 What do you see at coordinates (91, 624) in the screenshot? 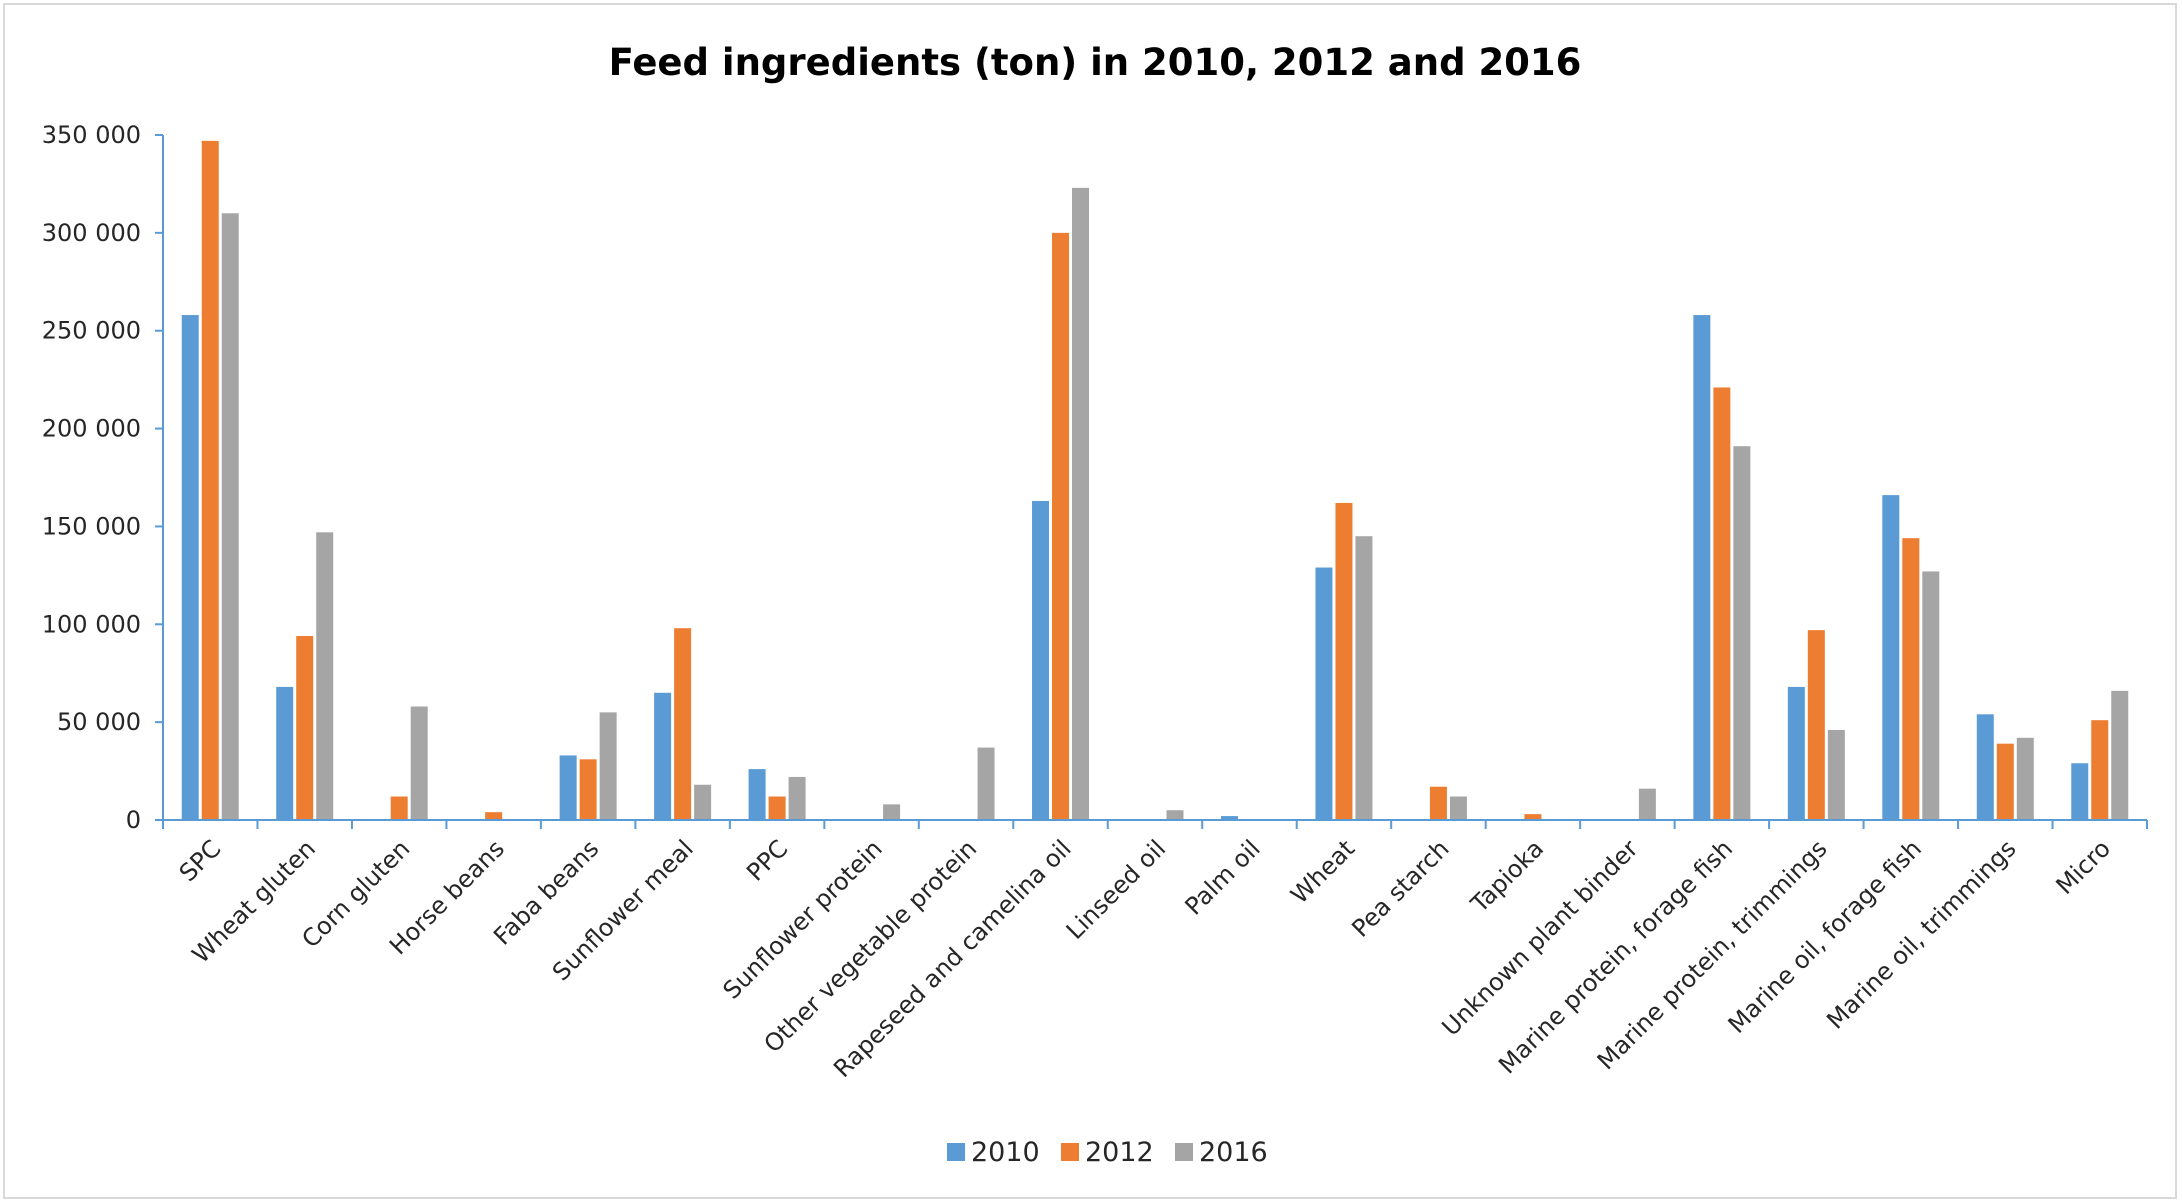
I see `y-tick-label: 100 000` at bounding box center [91, 624].